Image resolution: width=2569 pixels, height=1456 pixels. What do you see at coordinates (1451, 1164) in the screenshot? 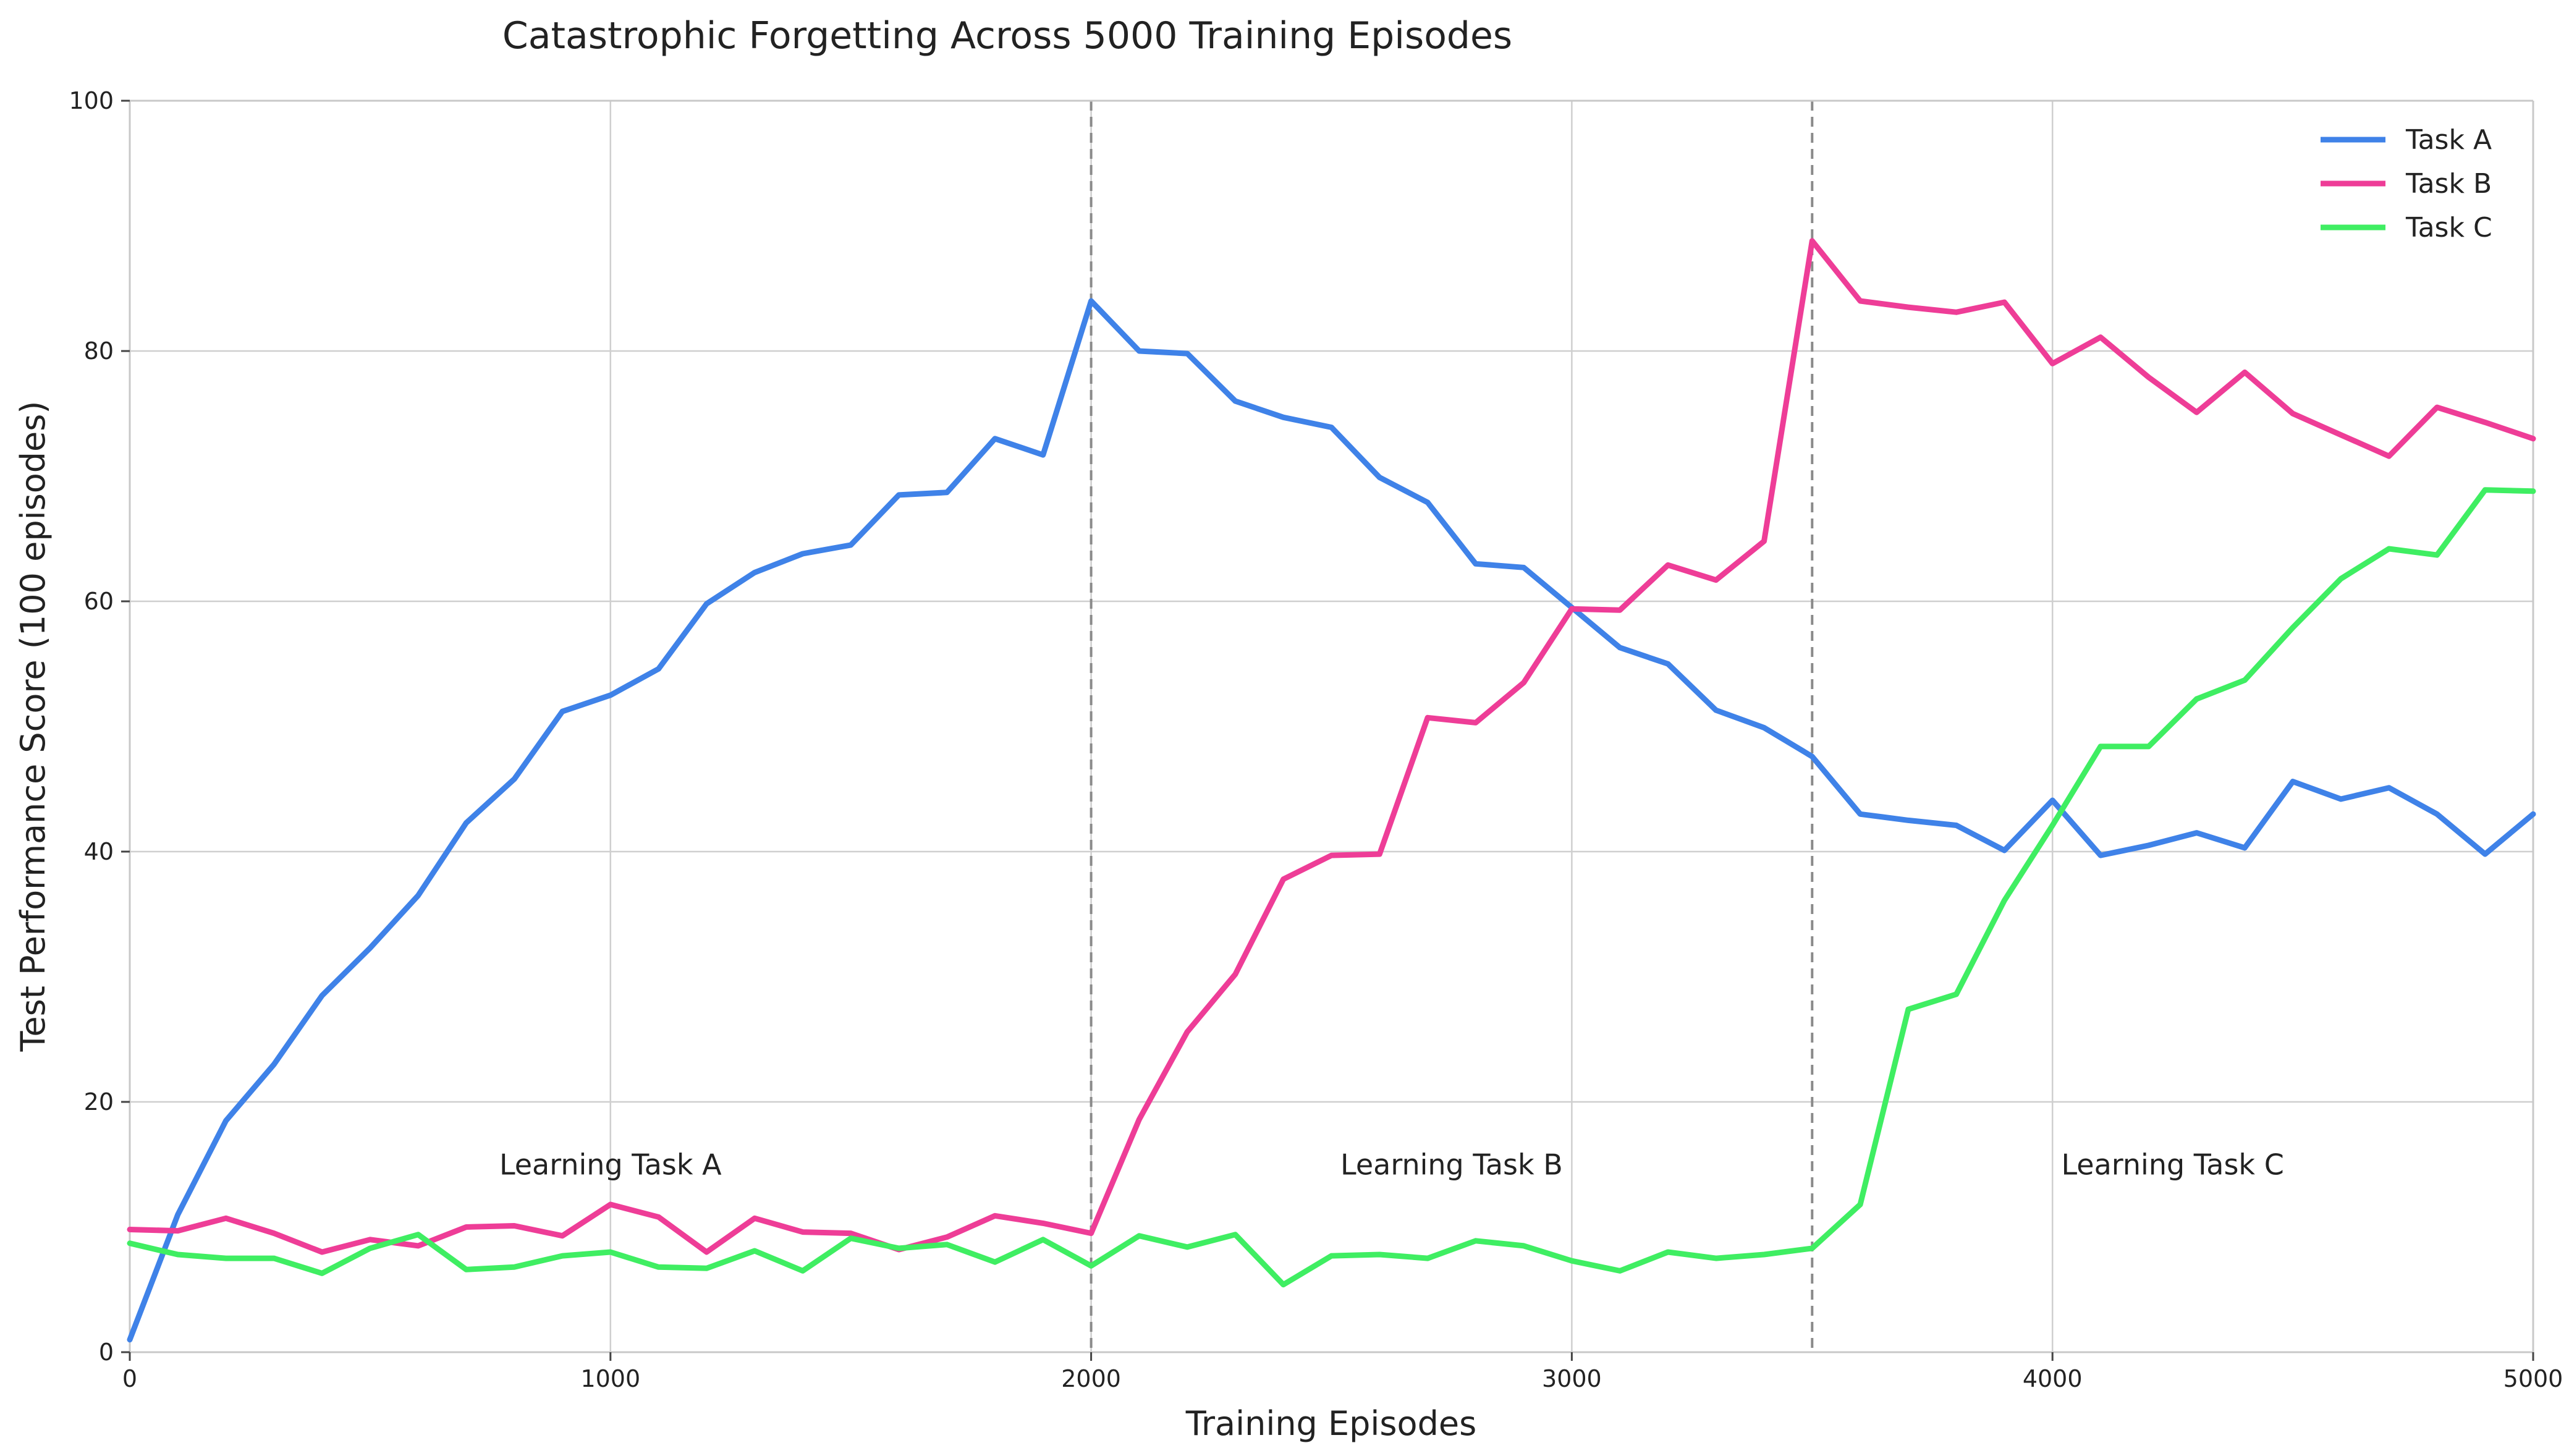
I see `phase-annotation: Learning Task B` at bounding box center [1451, 1164].